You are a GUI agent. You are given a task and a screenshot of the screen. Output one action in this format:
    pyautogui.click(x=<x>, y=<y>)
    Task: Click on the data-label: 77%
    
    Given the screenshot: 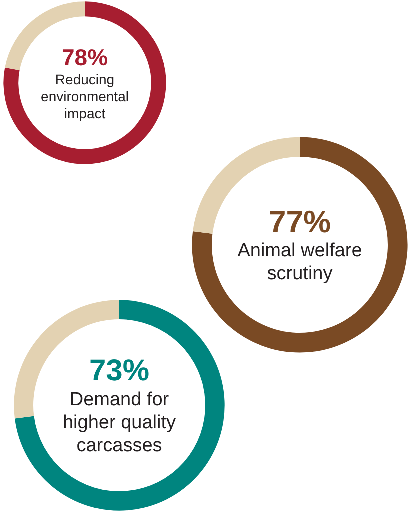 What is the action you would take?
    pyautogui.click(x=300, y=222)
    